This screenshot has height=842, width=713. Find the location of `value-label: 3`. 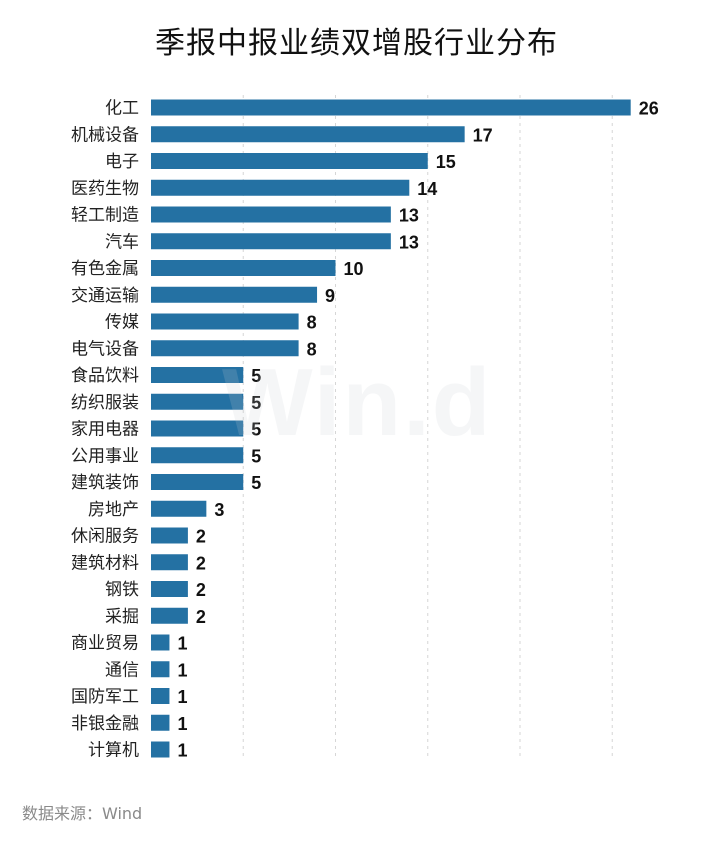

value-label: 3 is located at coordinates (219, 510).